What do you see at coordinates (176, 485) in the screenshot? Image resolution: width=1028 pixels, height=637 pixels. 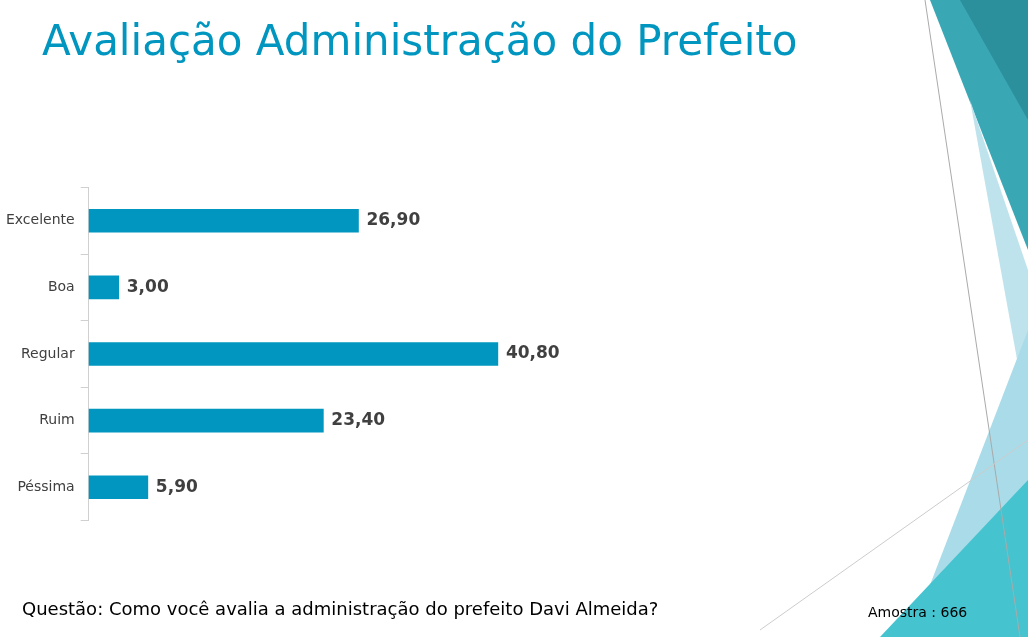 I see `data-label: 5,90` at bounding box center [176, 485].